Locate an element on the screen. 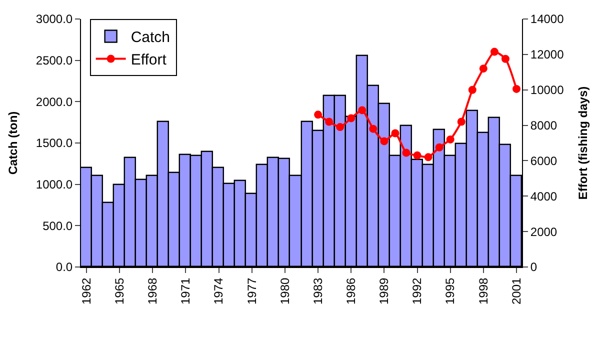  x-tick-label: 1980 is located at coordinates (285, 291).